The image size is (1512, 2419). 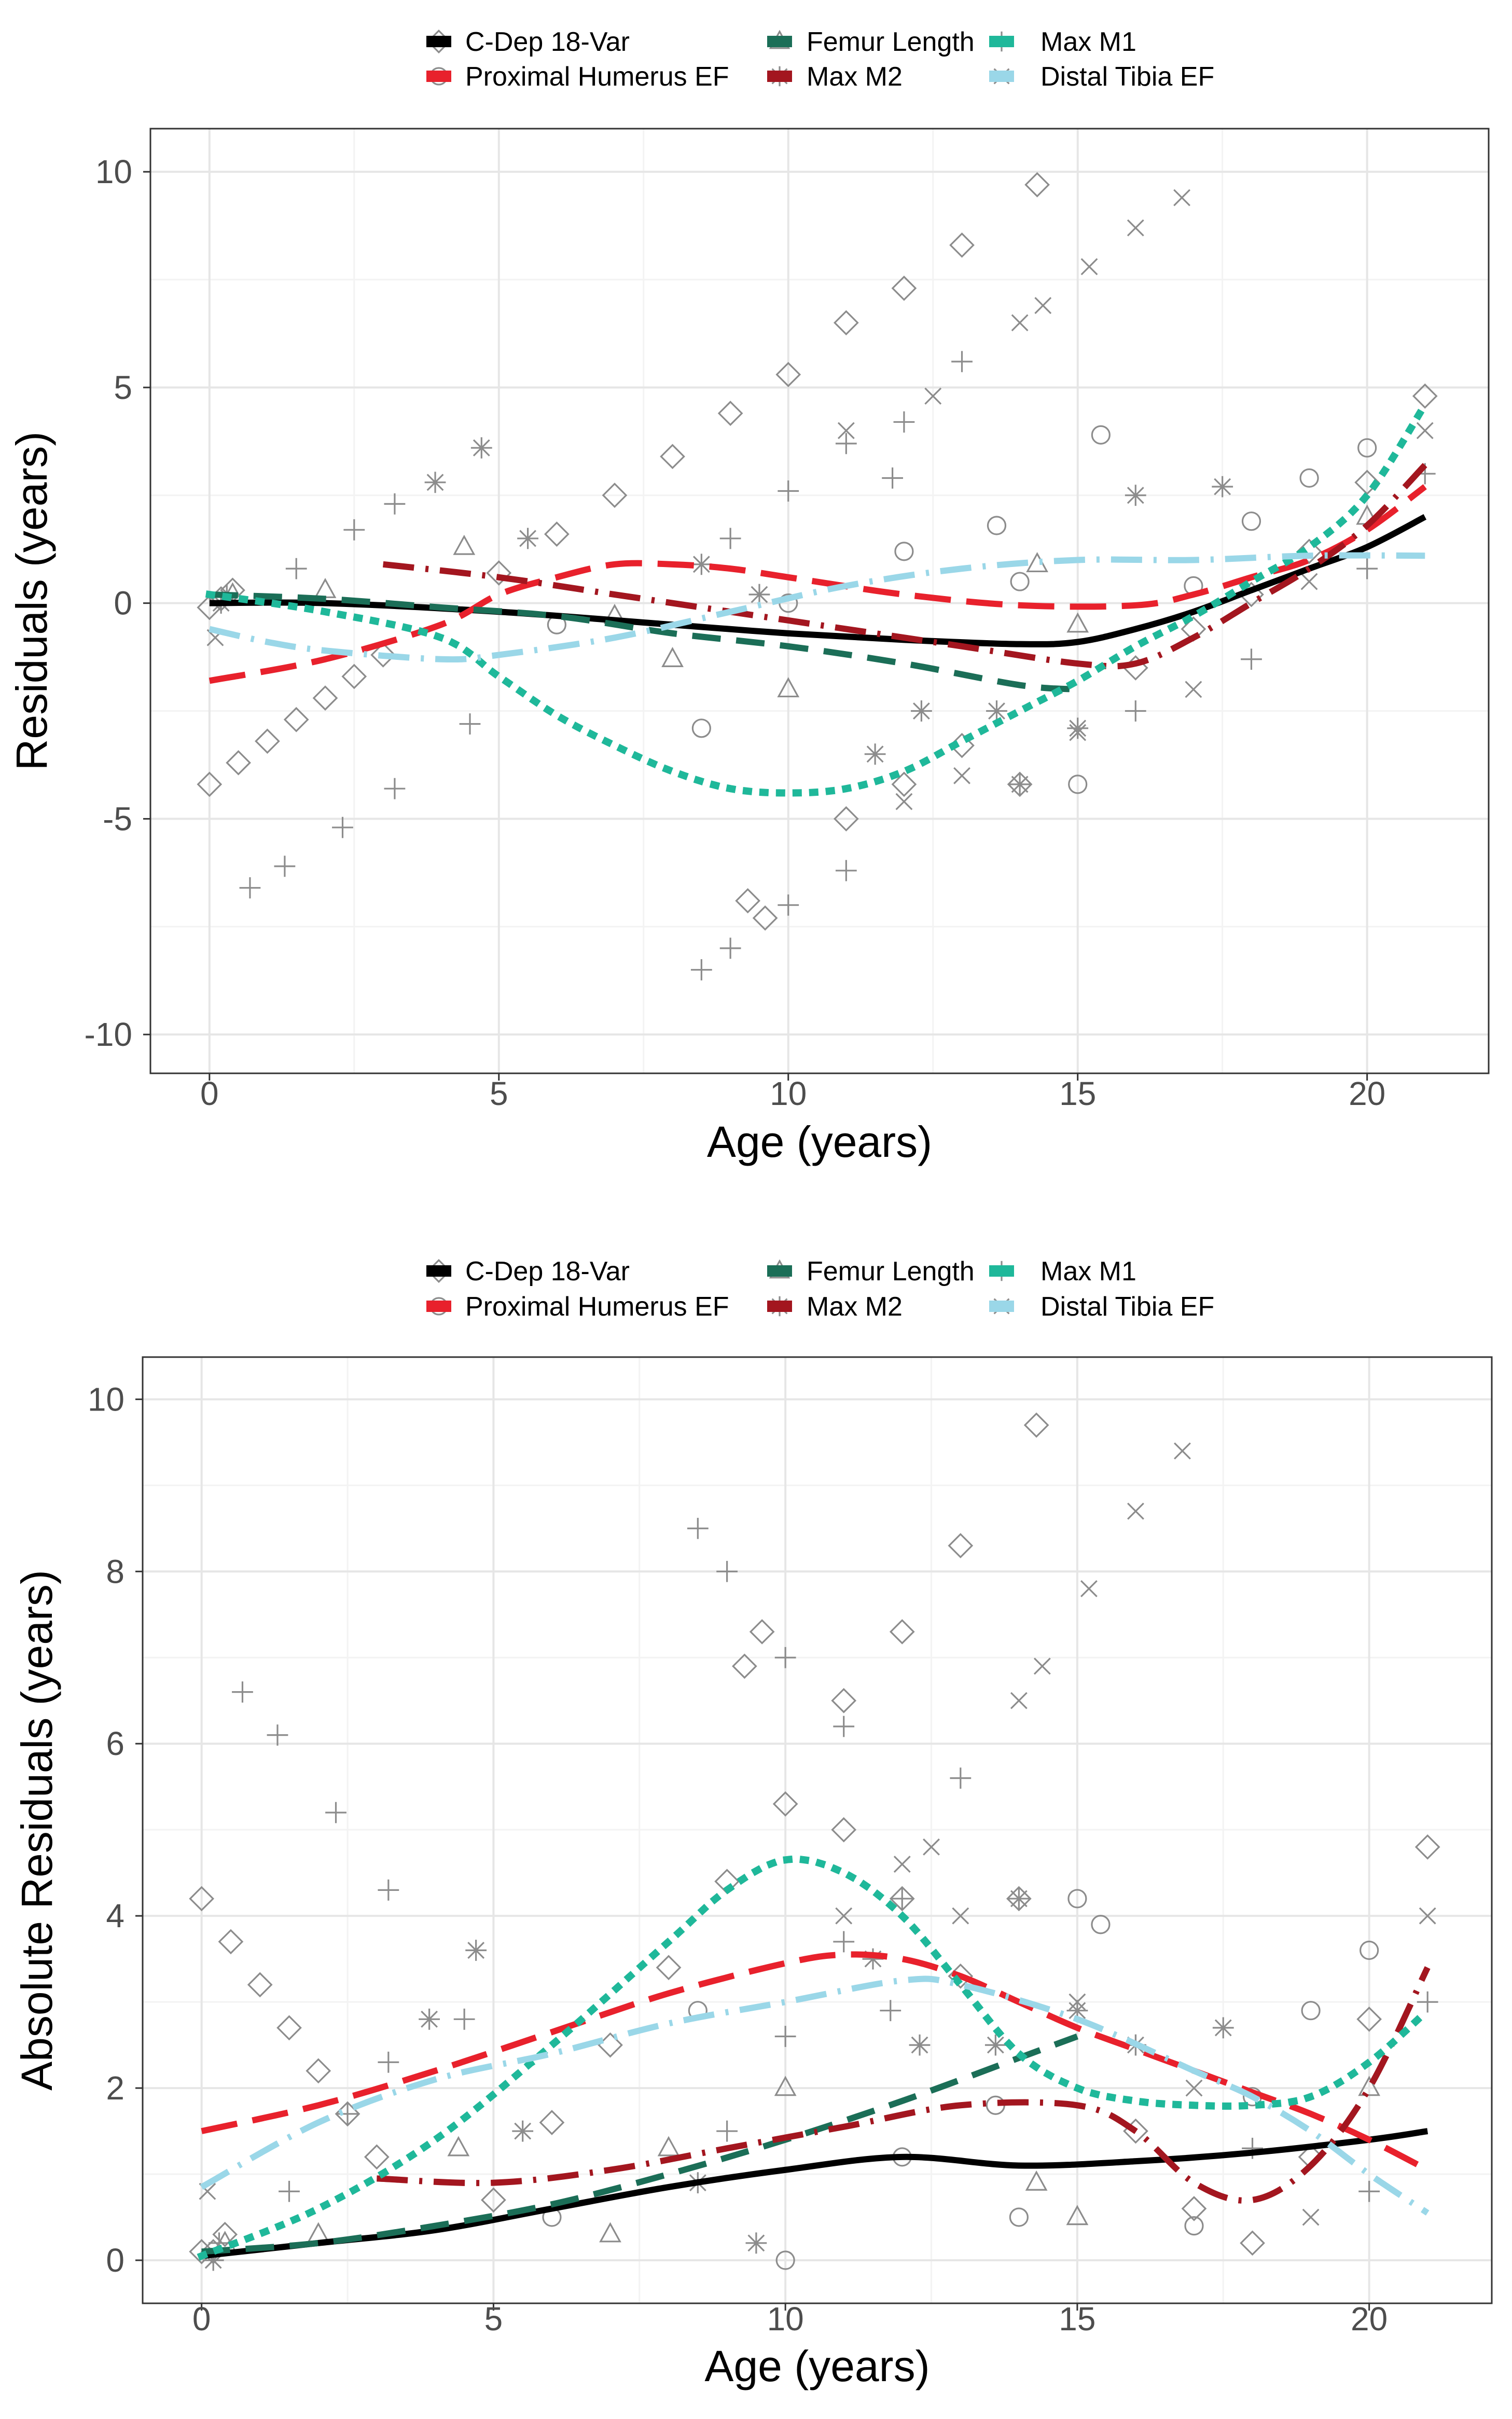 I want to click on y-tick-label: 4, so click(x=115, y=1916).